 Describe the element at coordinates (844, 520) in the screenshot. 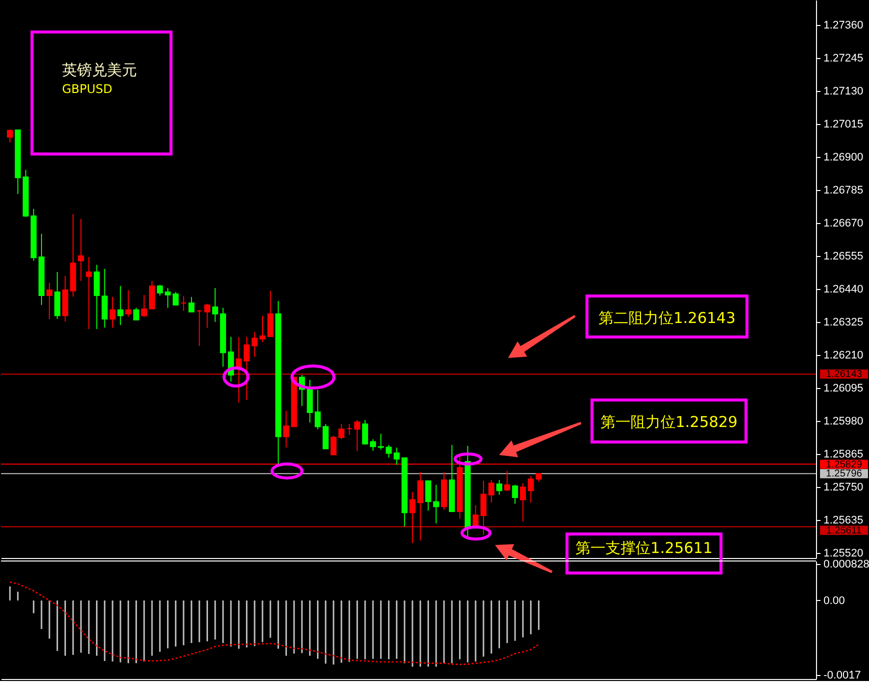

I see `y-tick-label: 1.25635` at that location.